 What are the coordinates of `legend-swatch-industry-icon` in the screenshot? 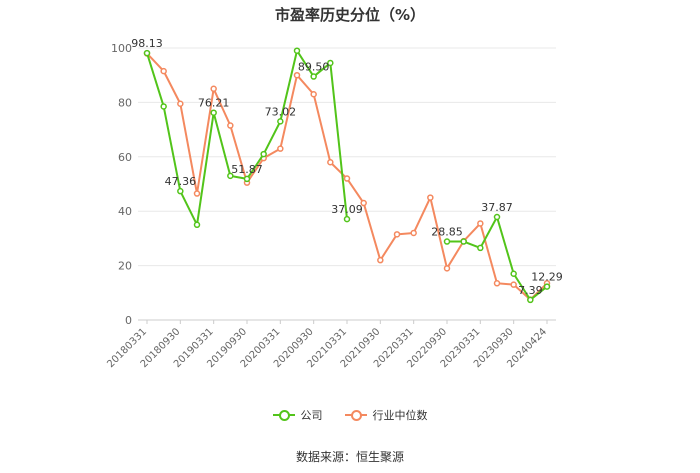 It's located at (355, 415).